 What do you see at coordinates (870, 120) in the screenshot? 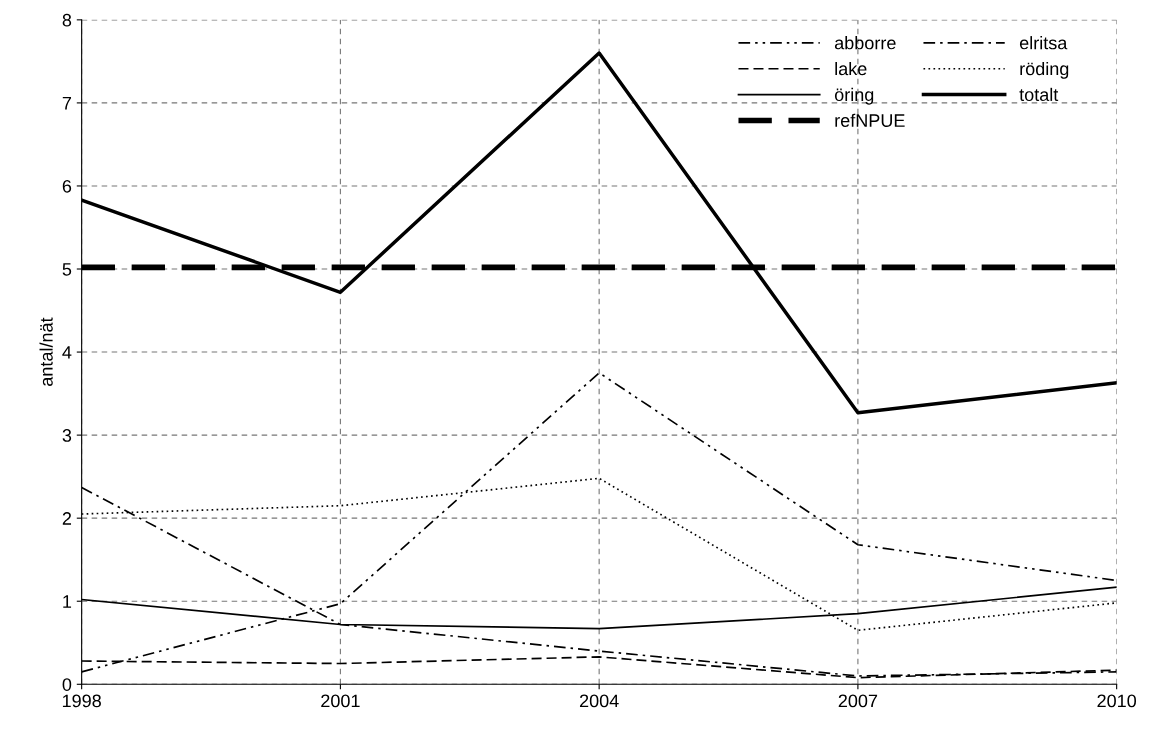
I see `legend-label: refNPUE` at bounding box center [870, 120].